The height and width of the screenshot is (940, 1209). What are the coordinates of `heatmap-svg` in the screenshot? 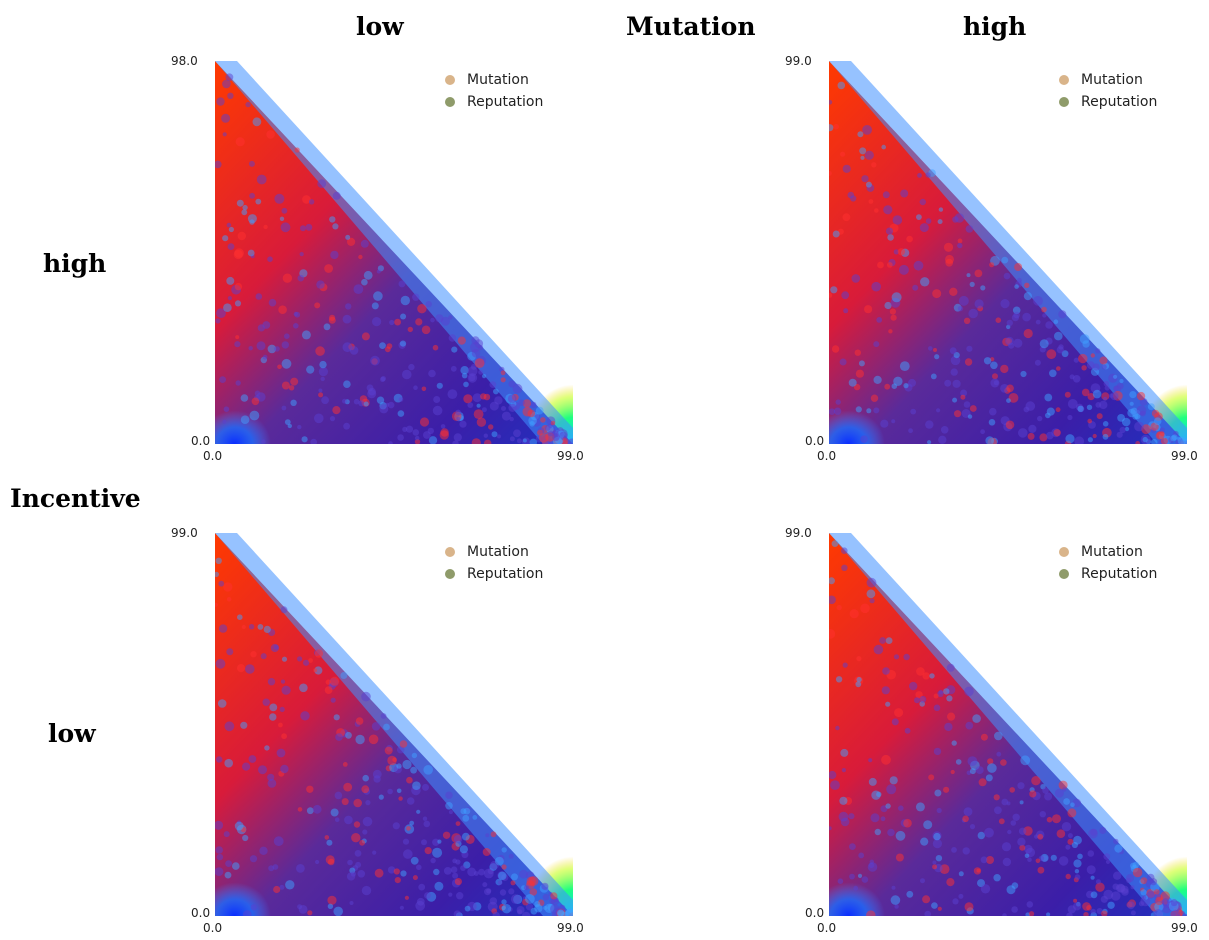 It's located at (394, 724).